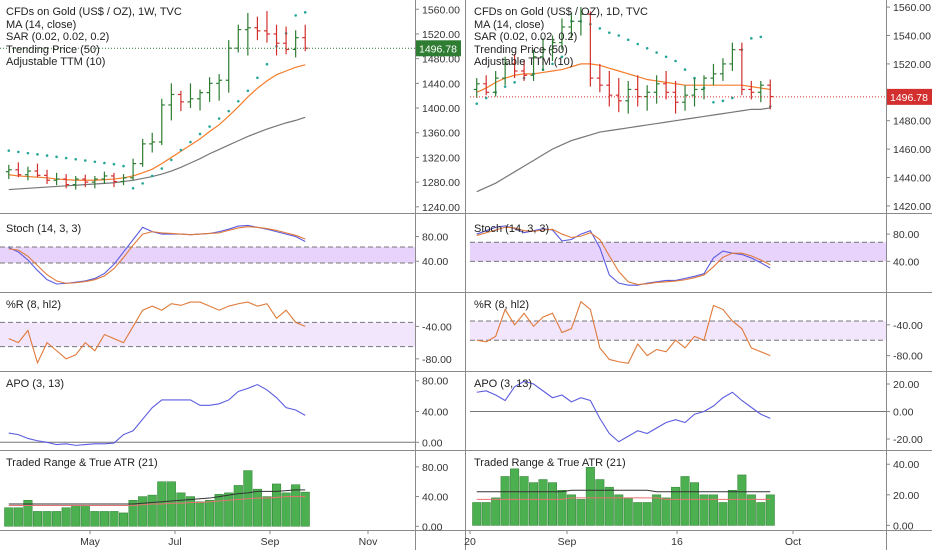  What do you see at coordinates (623, 78) in the screenshot?
I see `right-ma-line` at bounding box center [623, 78].